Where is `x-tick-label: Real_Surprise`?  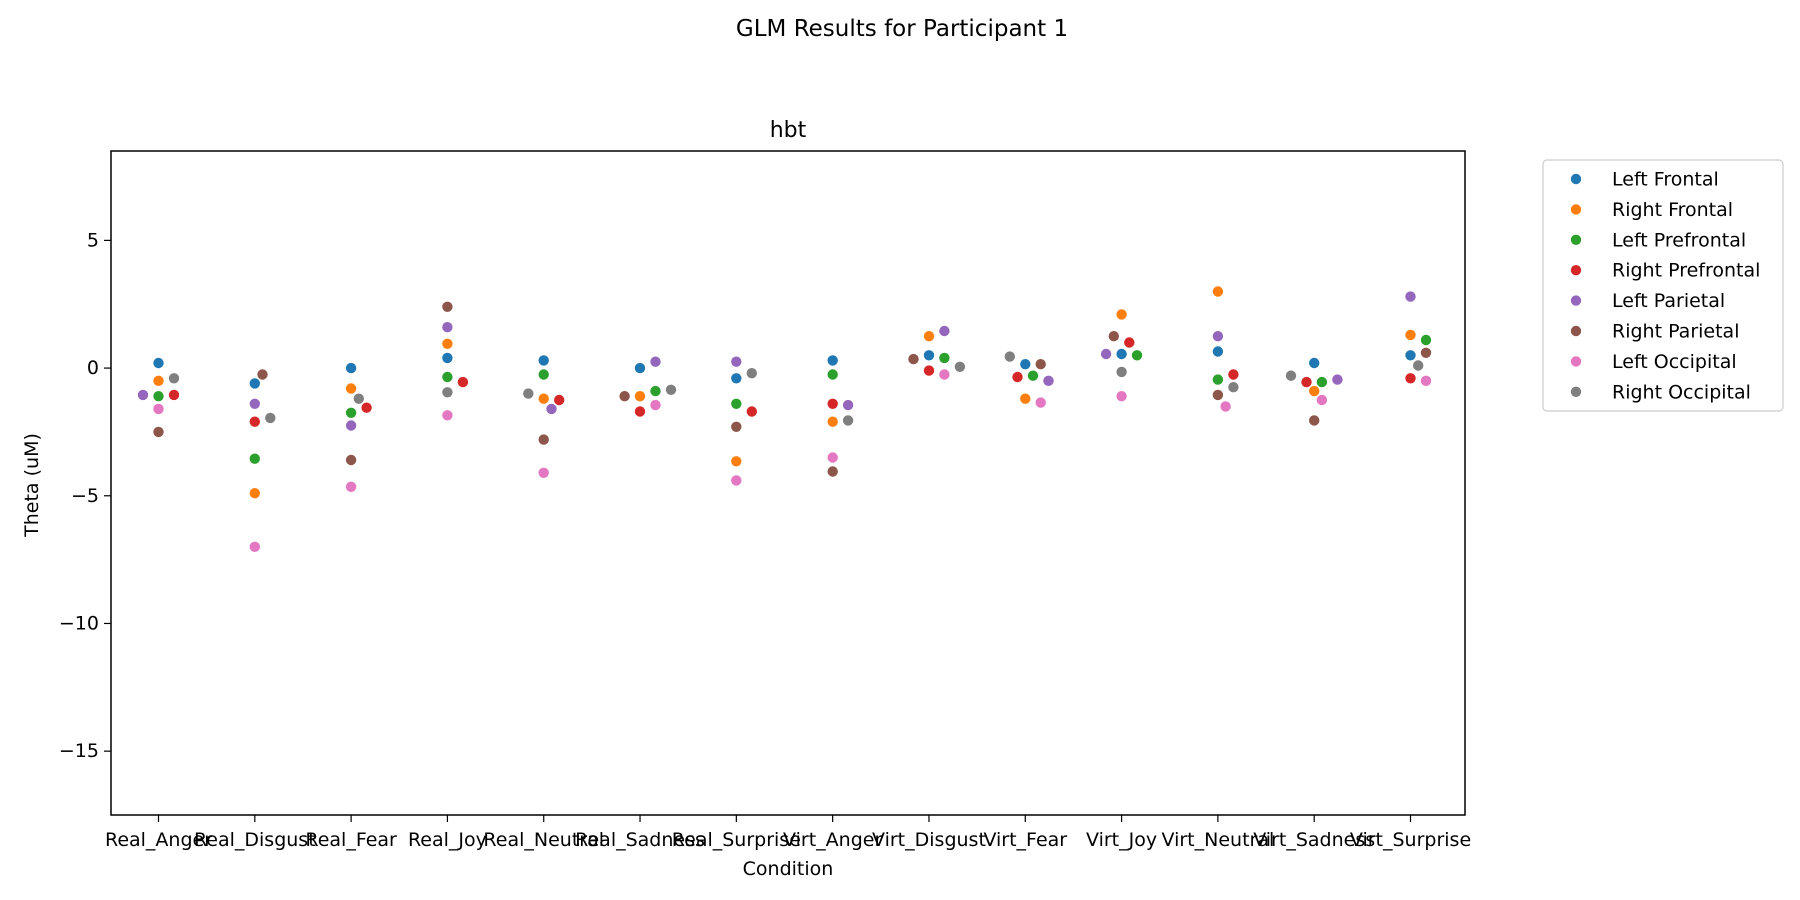 x-tick-label: Real_Surprise is located at coordinates (736, 840).